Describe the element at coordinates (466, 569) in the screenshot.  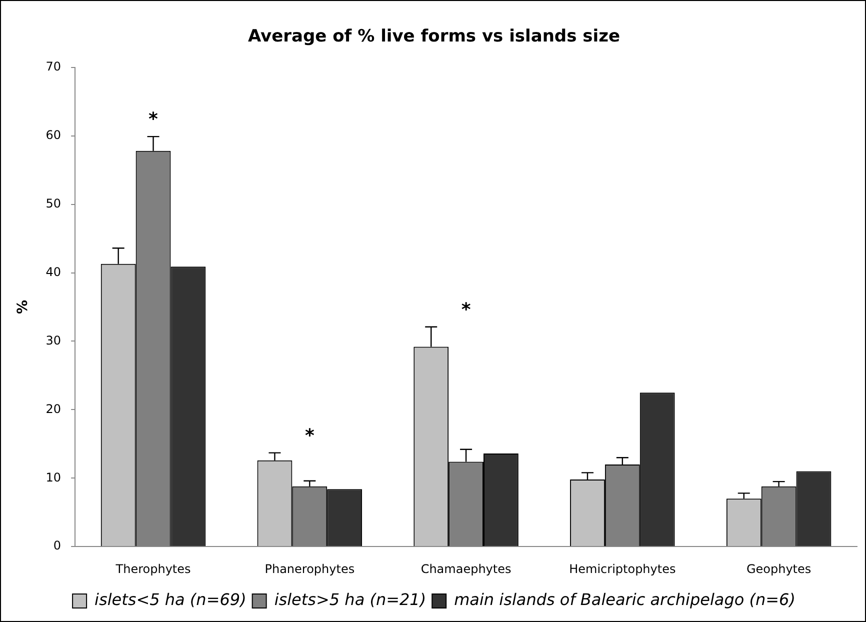
I see `x-tick-label: Chamaephytes` at that location.